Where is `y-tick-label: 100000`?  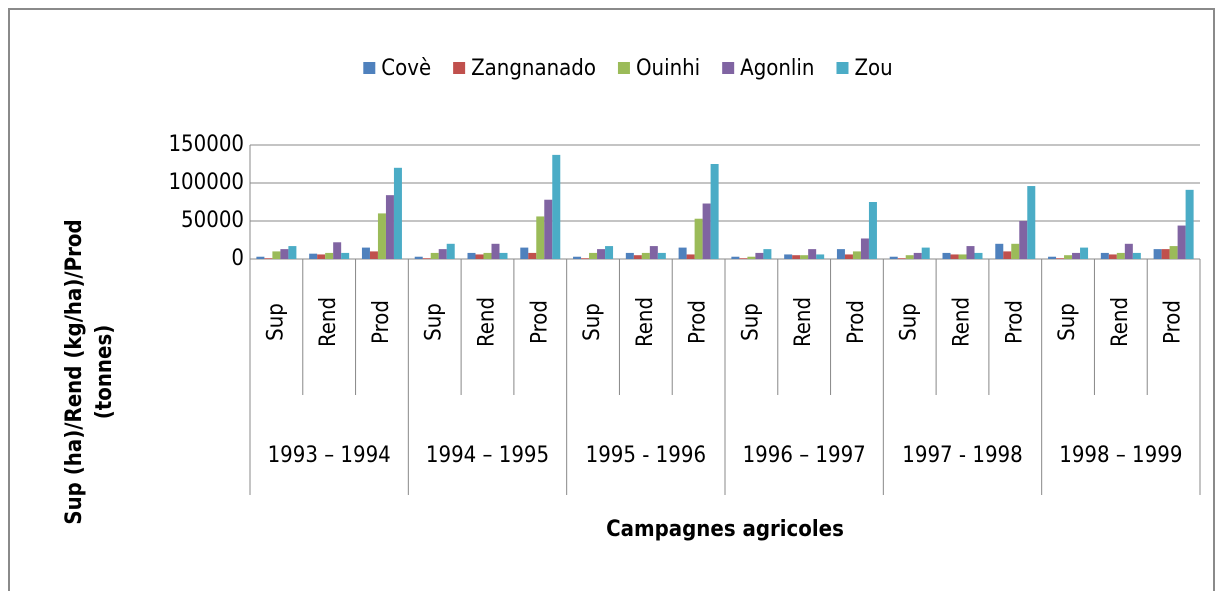 y-tick-label: 100000 is located at coordinates (206, 182).